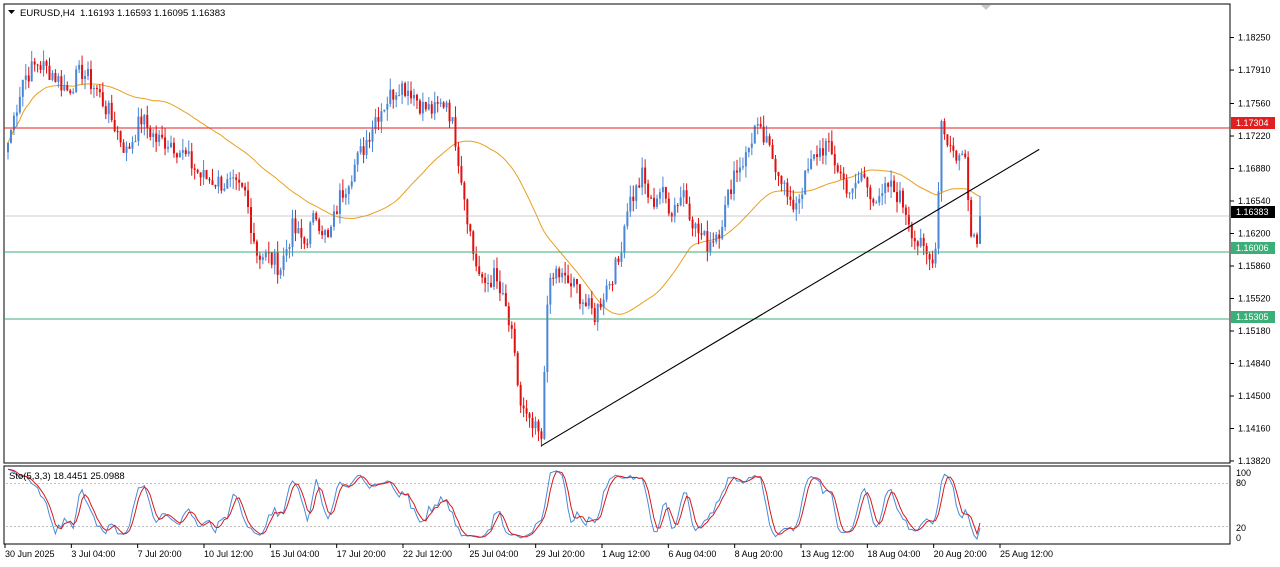 This screenshot has width=1280, height=567. I want to click on stochastic-pane, so click(617, 505).